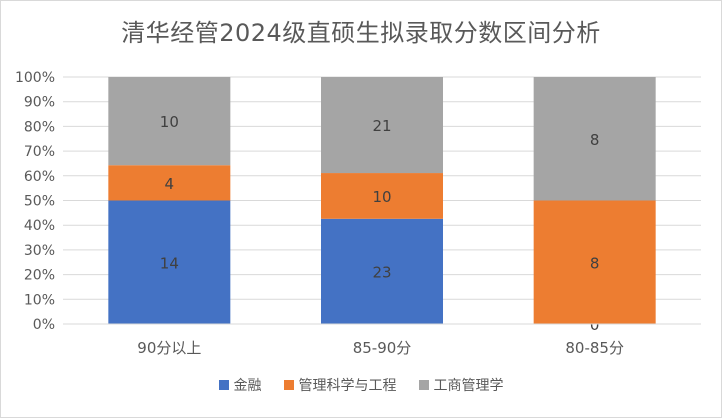 The height and width of the screenshot is (418, 722). What do you see at coordinates (39, 127) in the screenshot?
I see `y-tick-label: 80%` at bounding box center [39, 127].